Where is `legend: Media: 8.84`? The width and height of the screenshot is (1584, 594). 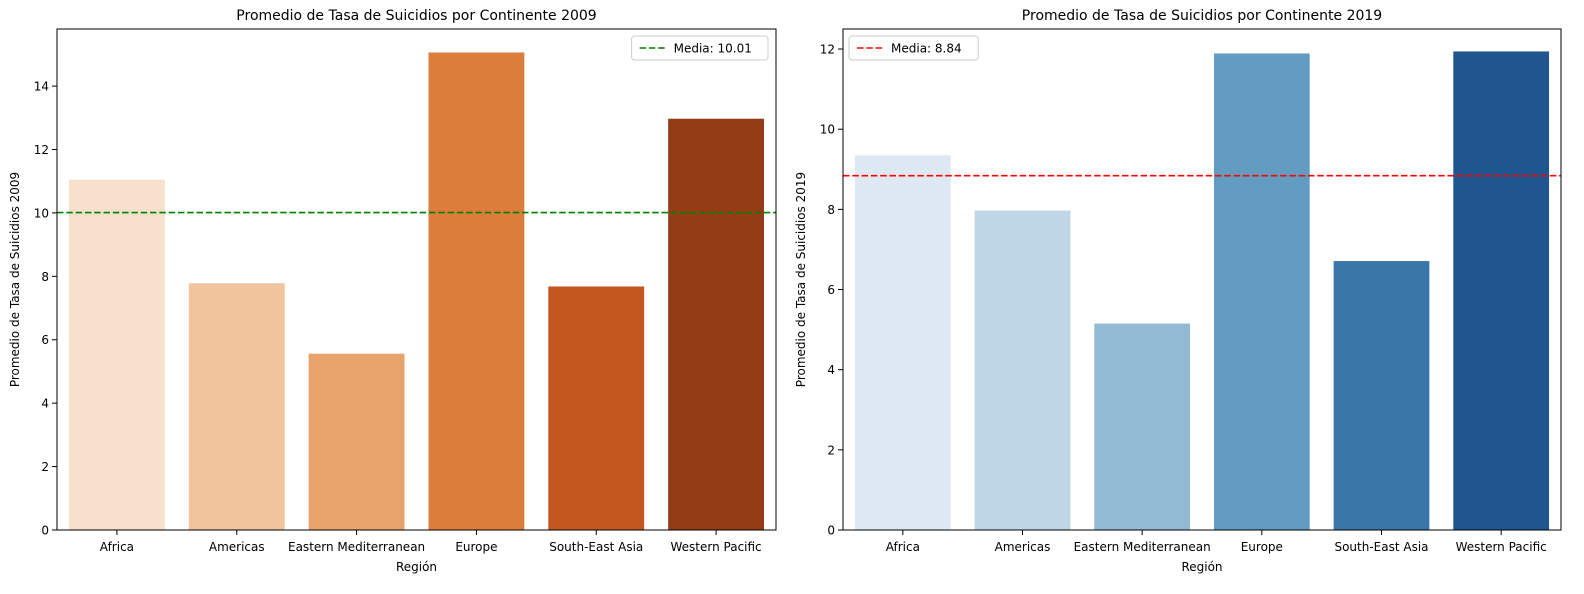
legend: Media: 8.84 is located at coordinates (913, 48).